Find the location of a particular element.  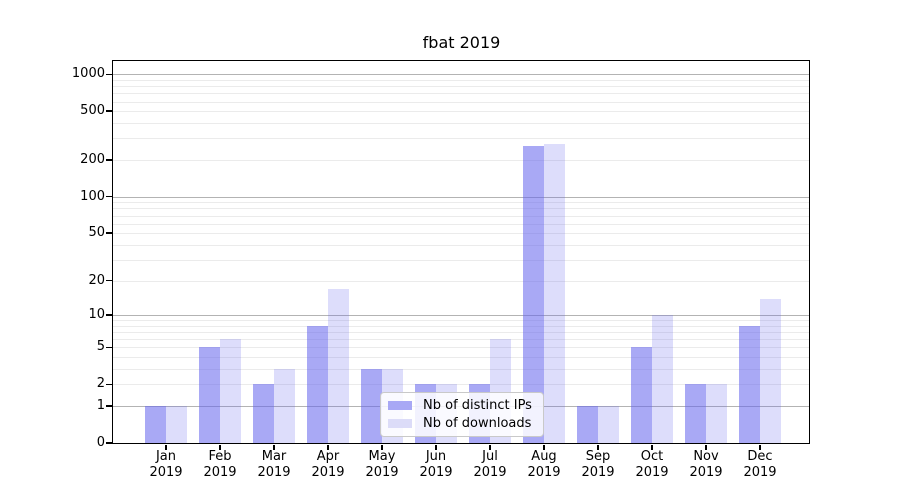

x-tick-label: Mar 2019 is located at coordinates (274, 464).